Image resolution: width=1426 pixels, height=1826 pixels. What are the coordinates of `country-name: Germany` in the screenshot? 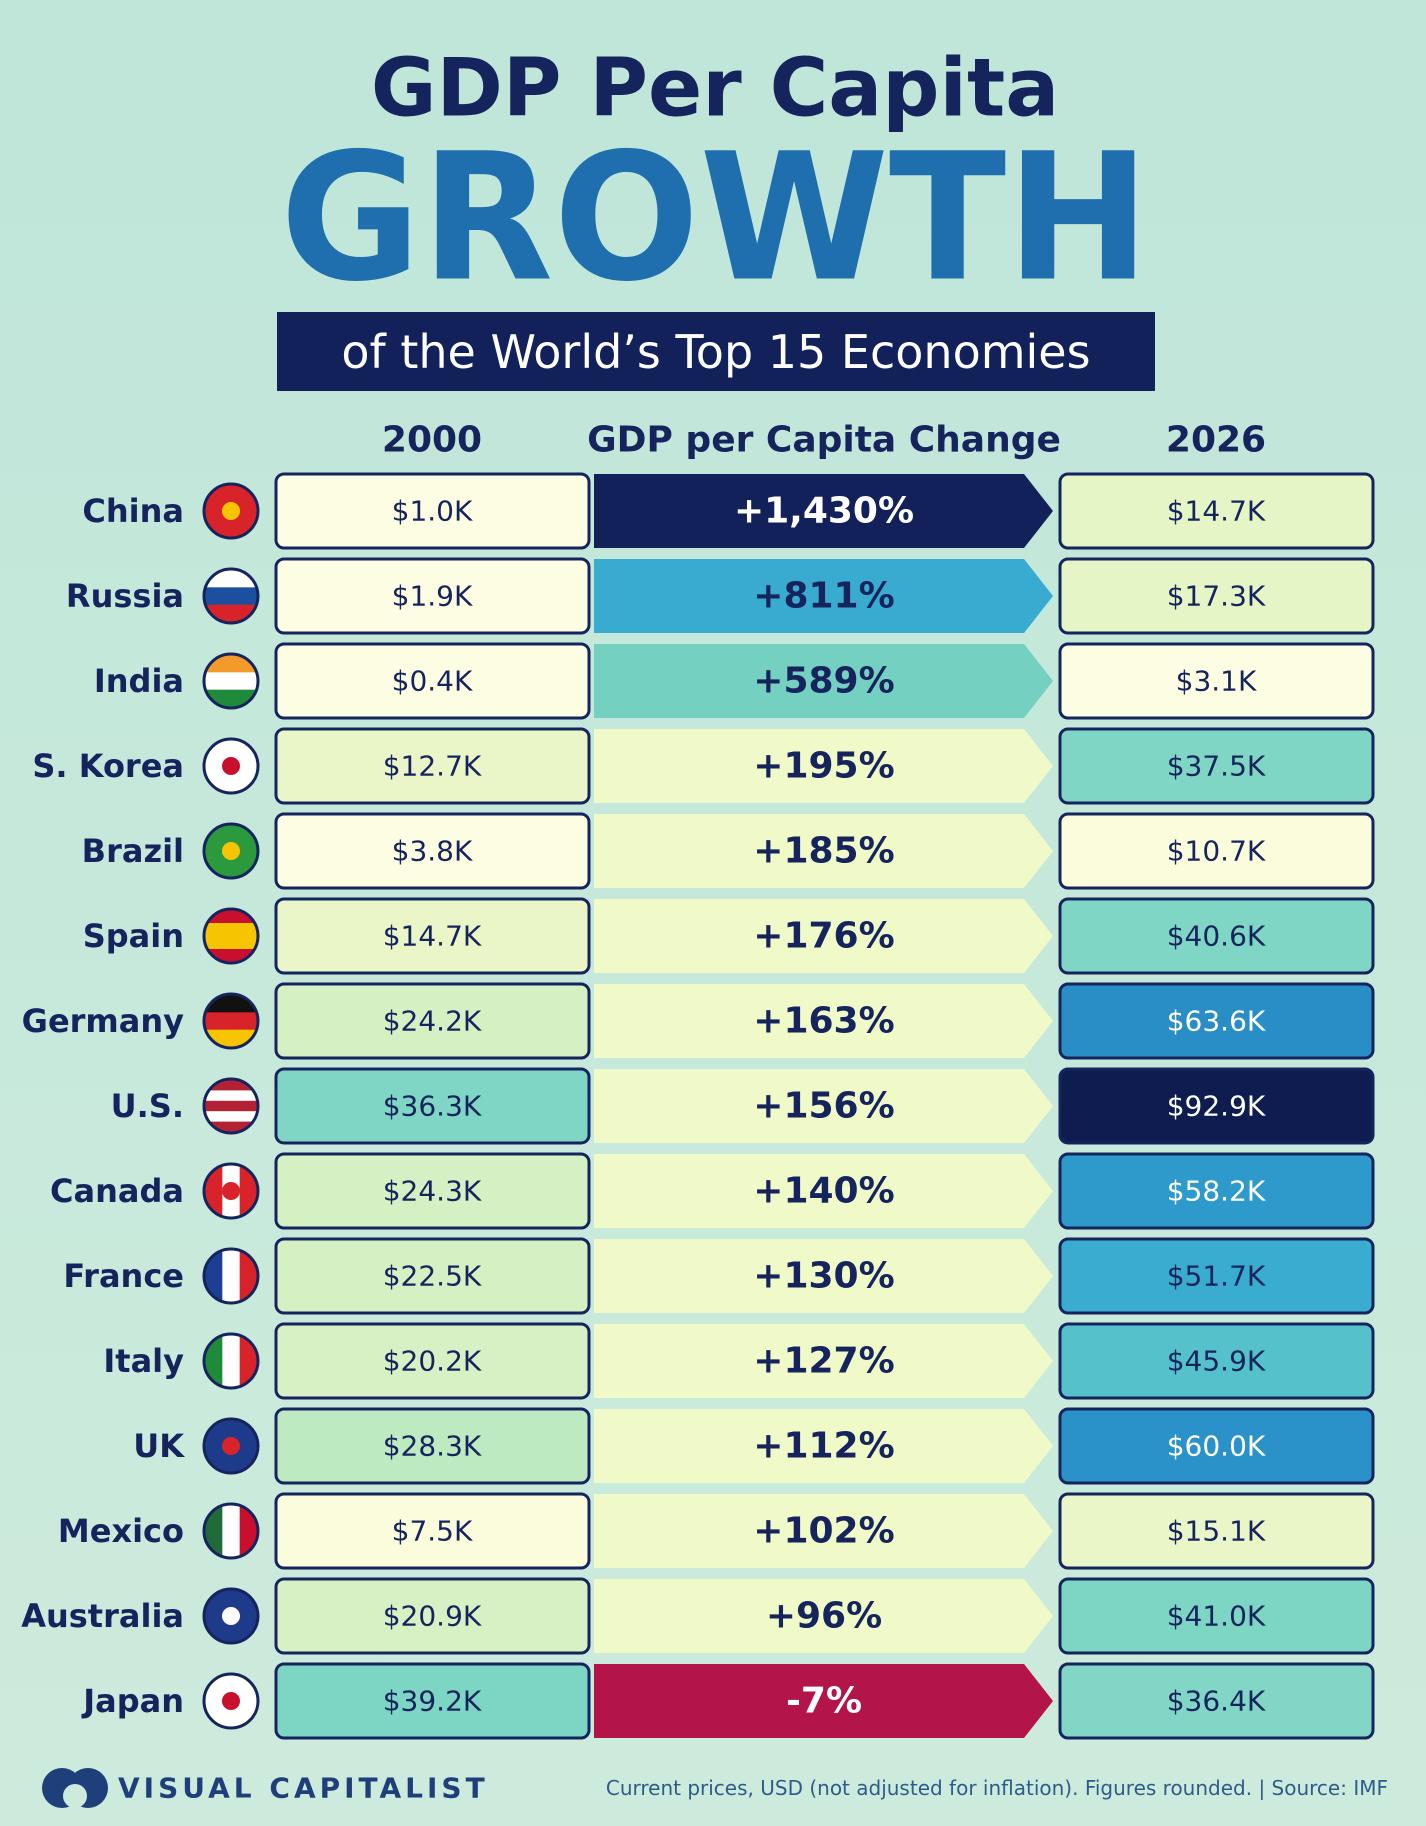 It's located at (103, 1021).